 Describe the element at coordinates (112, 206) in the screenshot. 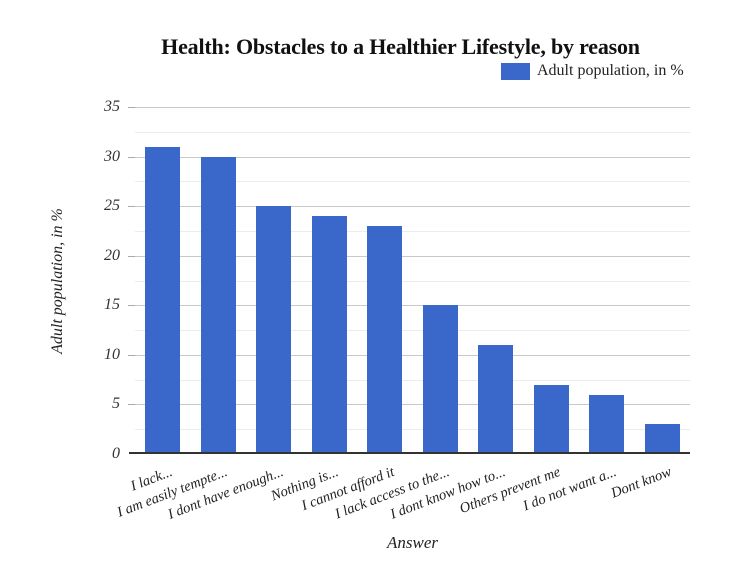

I see `y-tick-label: 25` at that location.